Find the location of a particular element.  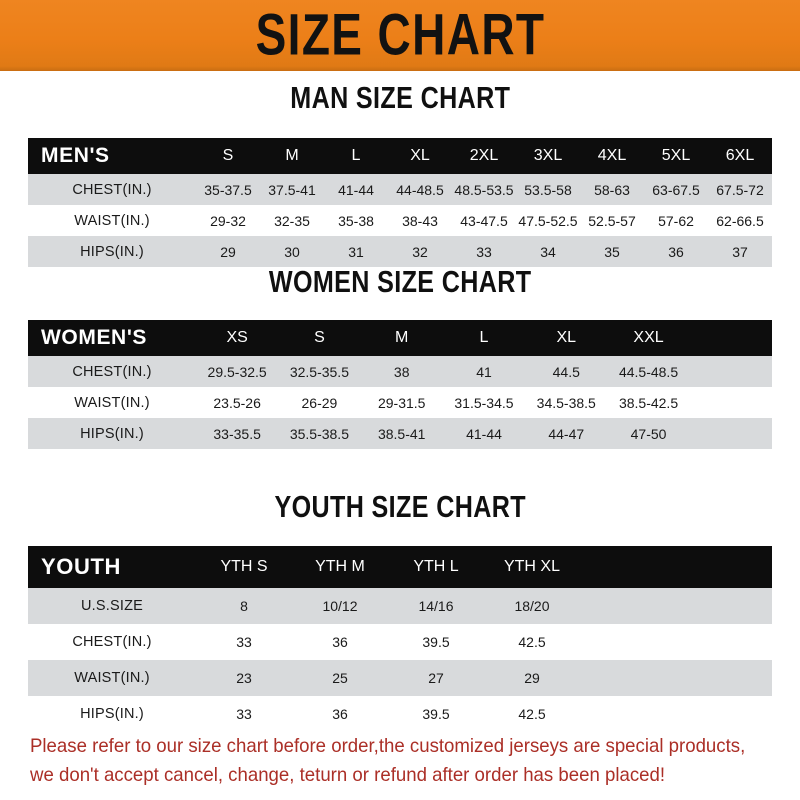

youth-measure-cell: 29 is located at coordinates (532, 678).